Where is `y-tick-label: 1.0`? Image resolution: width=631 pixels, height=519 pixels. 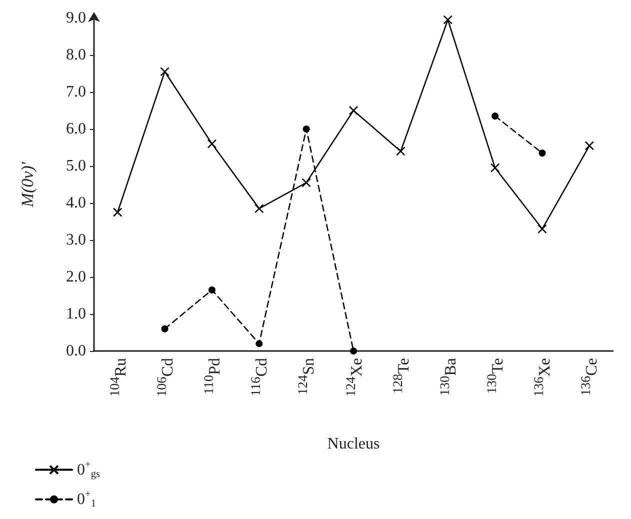
y-tick-label: 1.0 is located at coordinates (76, 314).